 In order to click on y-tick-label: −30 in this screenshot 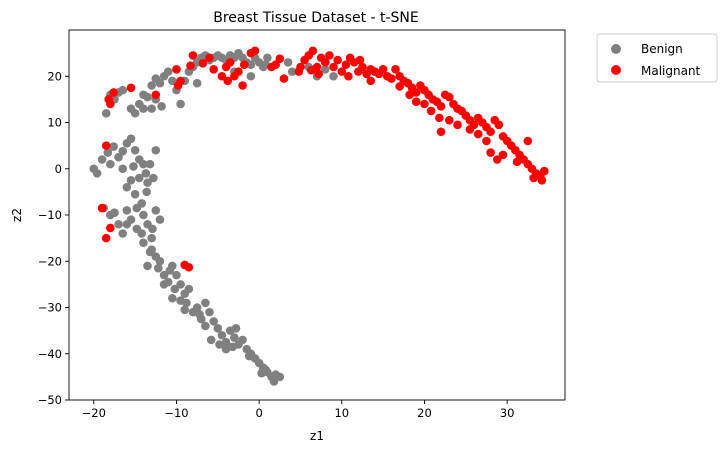, I will do `click(50, 308)`.